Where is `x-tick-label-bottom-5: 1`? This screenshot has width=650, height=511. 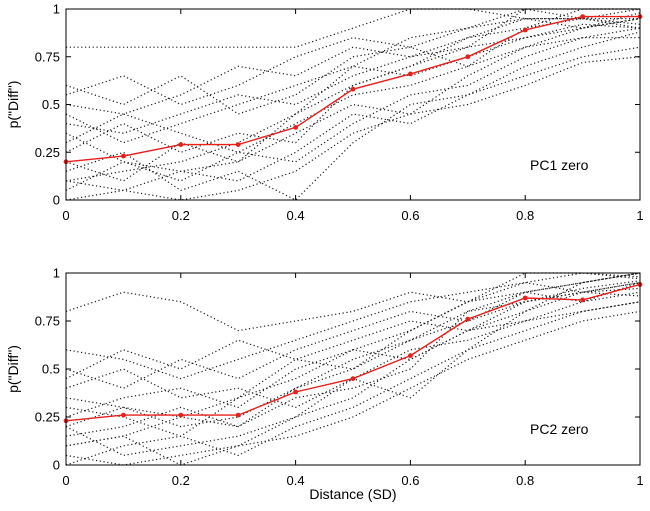
x-tick-label-bottom-5: 1 is located at coordinates (639, 480).